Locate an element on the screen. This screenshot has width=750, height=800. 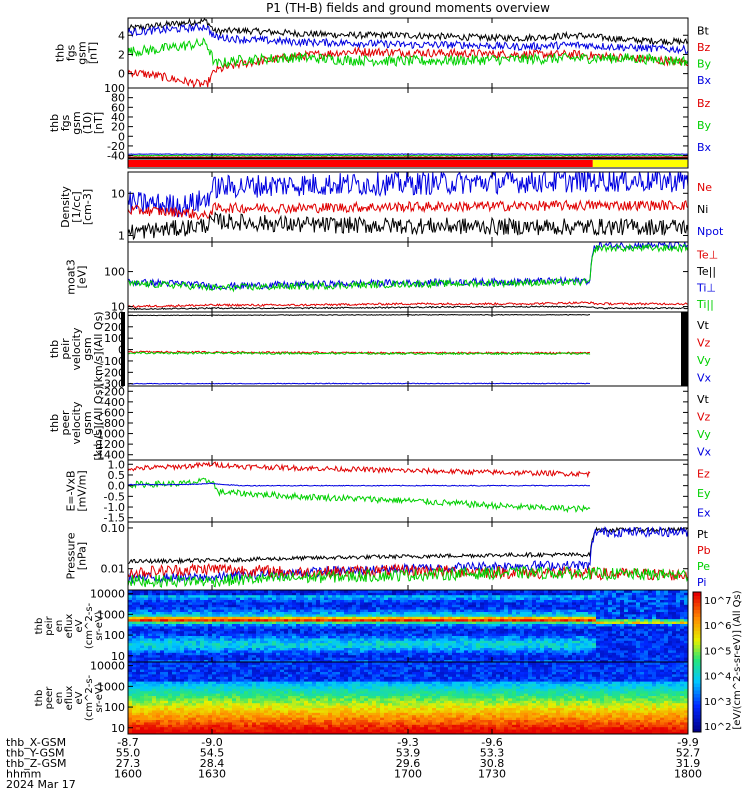
y-axis-label: [km/s](All Qs) is located at coordinates (98, 422).